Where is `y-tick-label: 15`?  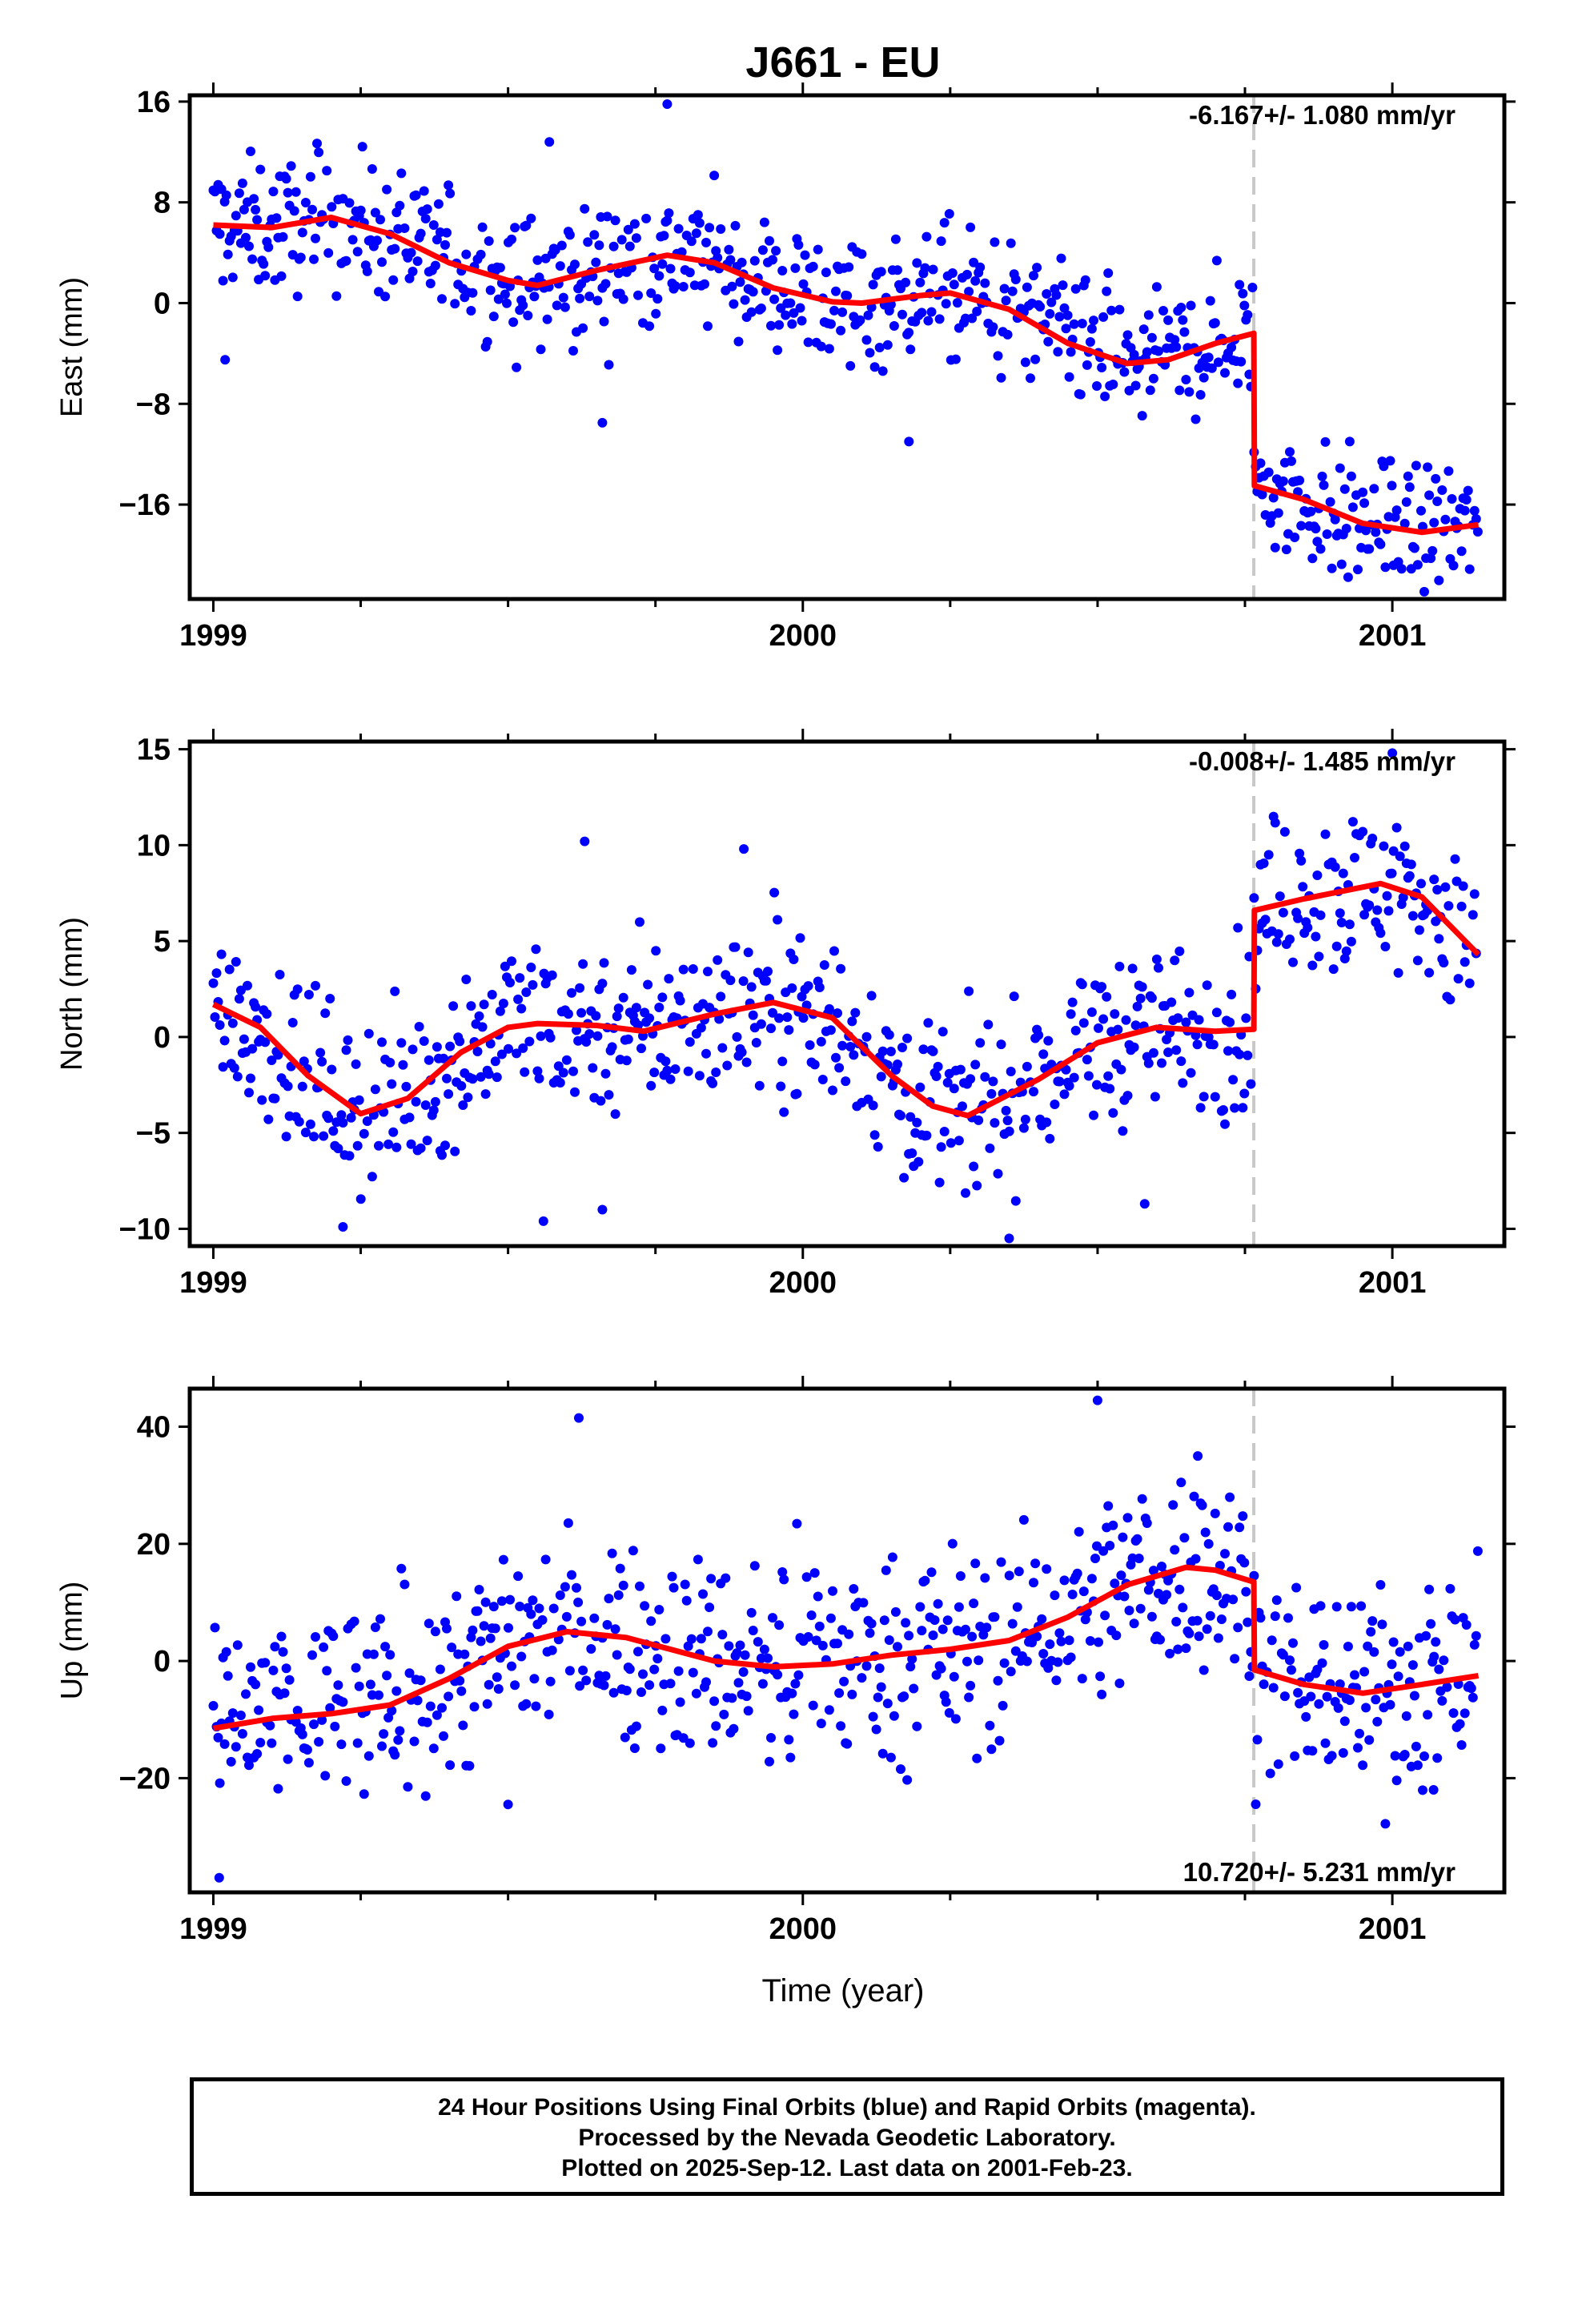 y-tick-label: 15 is located at coordinates (154, 750).